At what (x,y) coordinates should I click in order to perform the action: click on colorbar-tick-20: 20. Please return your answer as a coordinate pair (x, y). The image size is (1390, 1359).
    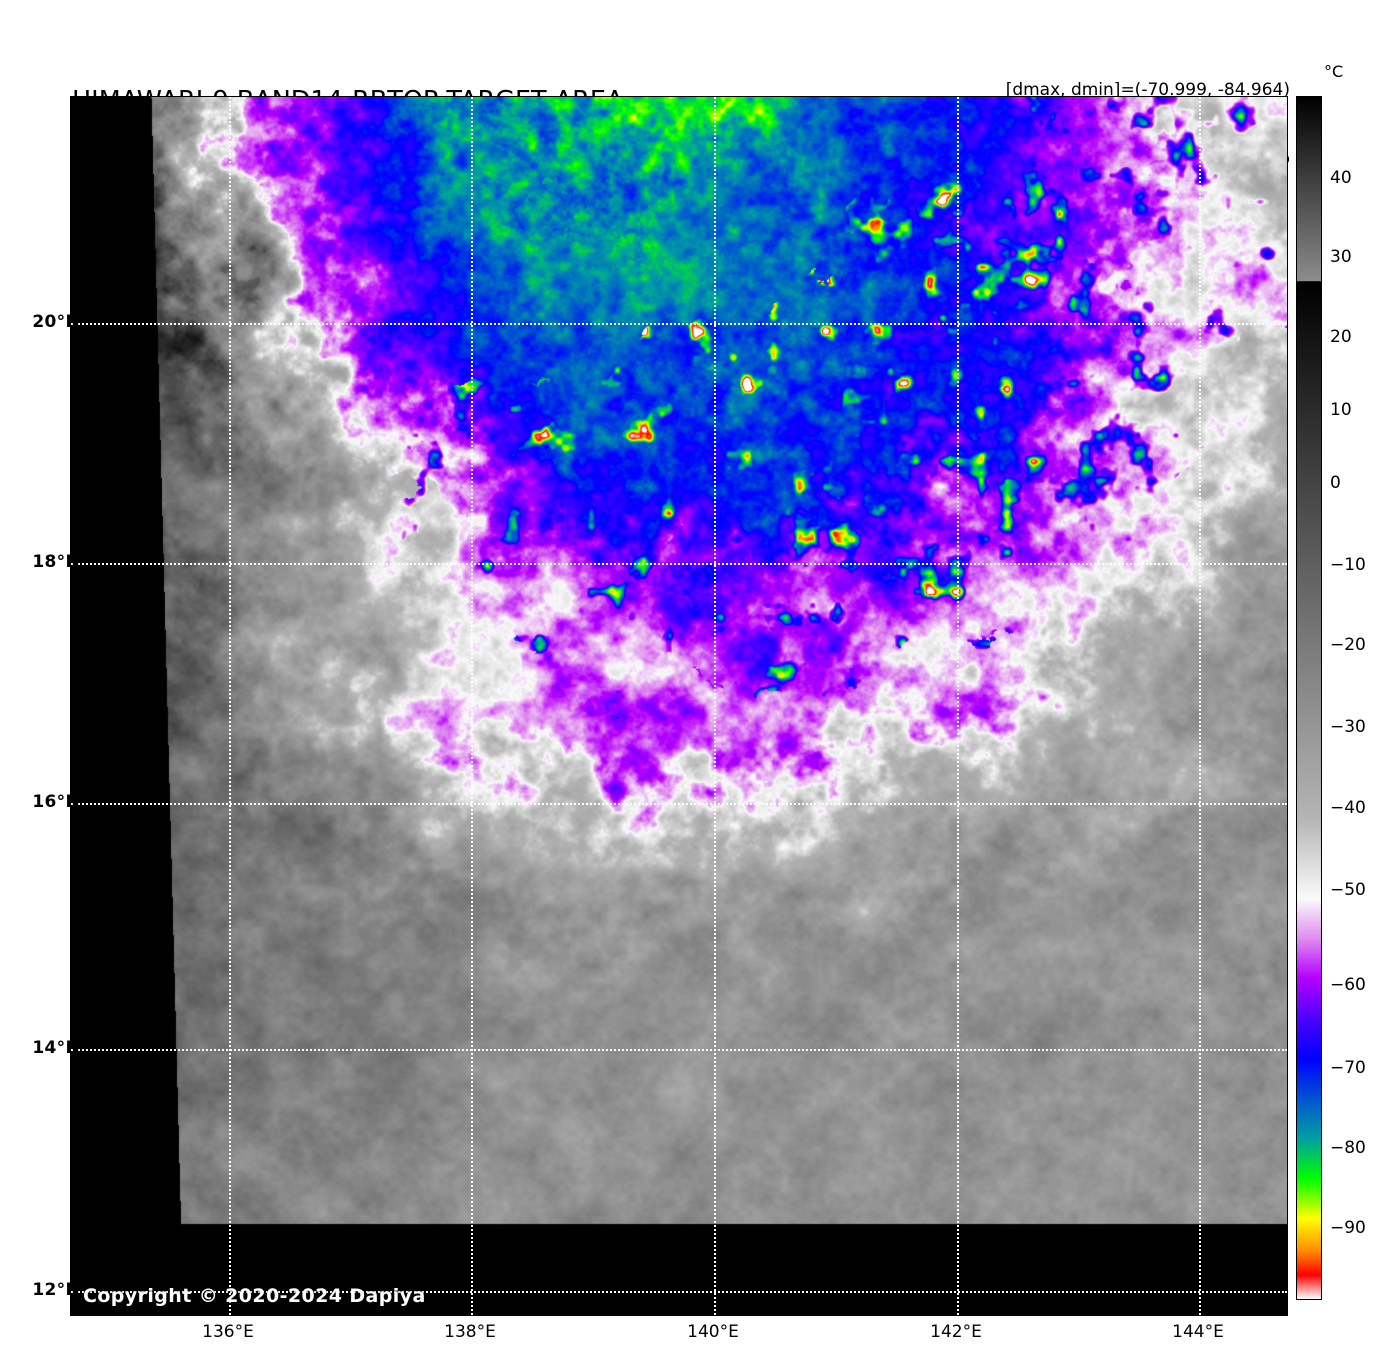
    Looking at the image, I should click on (1341, 337).